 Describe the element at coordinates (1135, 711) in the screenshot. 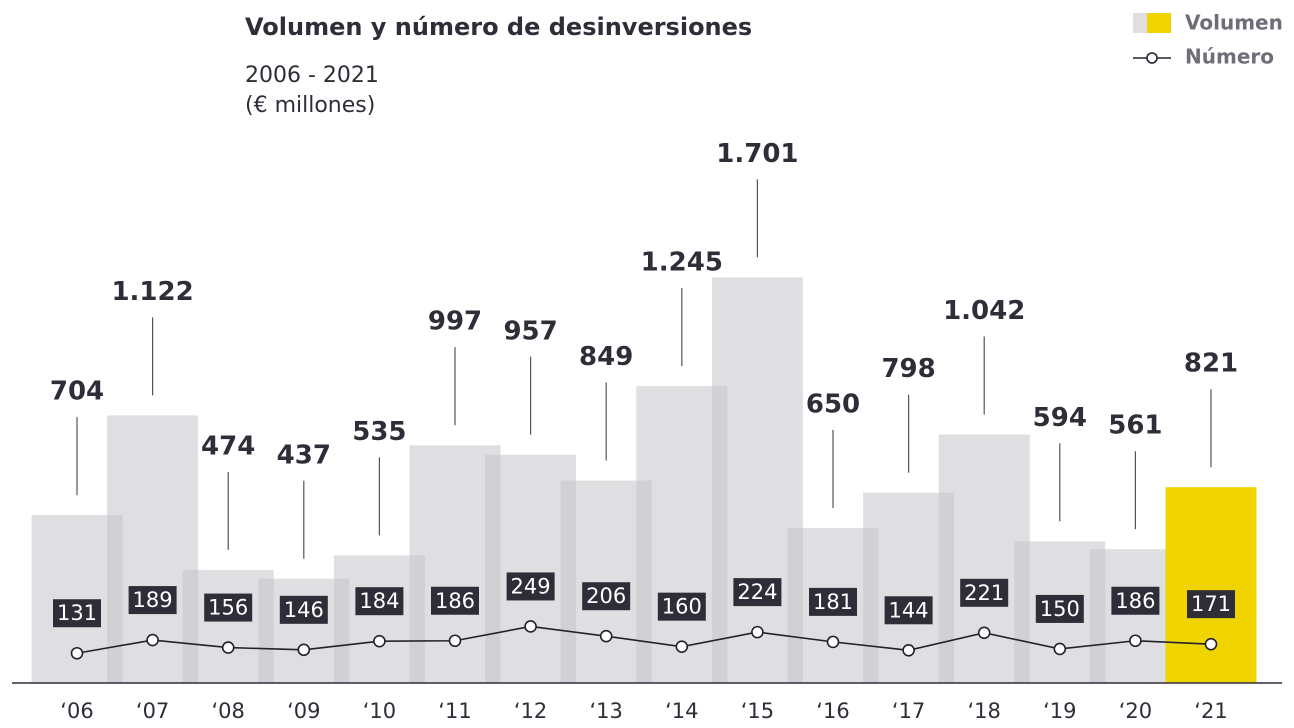

I see `x-tick-label: ‘20` at that location.